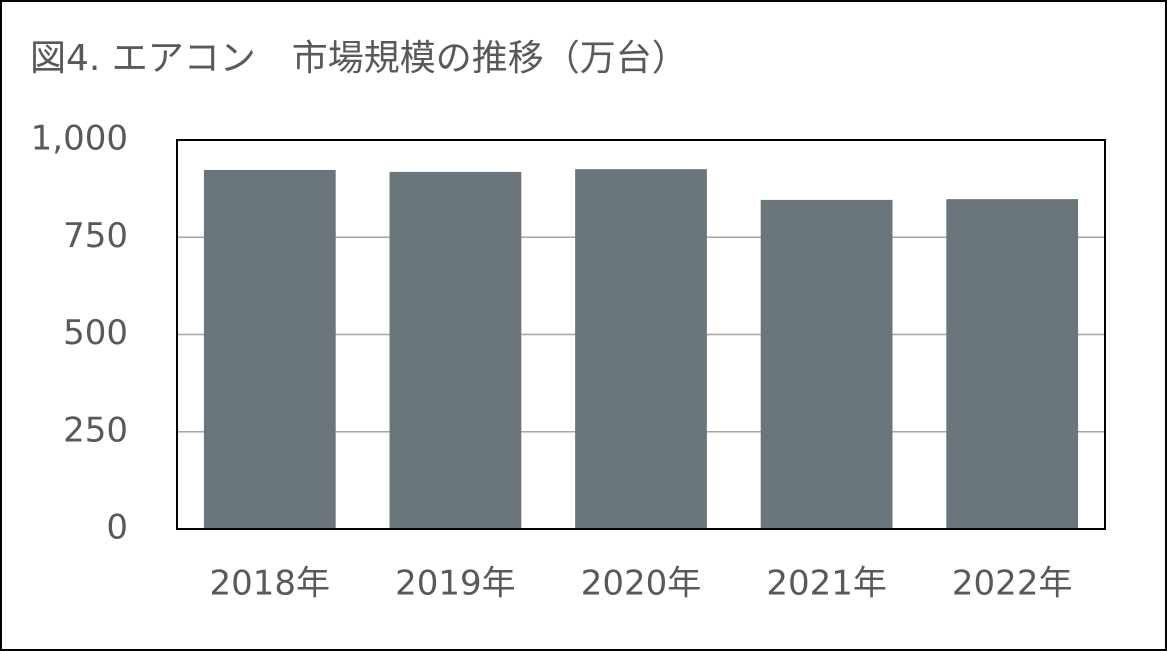 This screenshot has height=651, width=1167. I want to click on x-tick-label: 2021年, so click(826, 584).